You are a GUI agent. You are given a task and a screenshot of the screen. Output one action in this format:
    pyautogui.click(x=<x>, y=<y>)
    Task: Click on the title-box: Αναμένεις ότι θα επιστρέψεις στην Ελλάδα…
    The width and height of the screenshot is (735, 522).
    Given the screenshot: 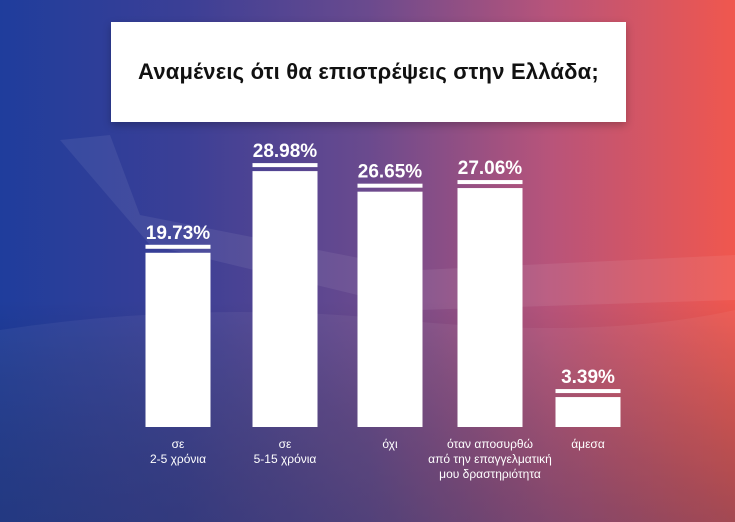 What is the action you would take?
    pyautogui.click(x=368, y=72)
    